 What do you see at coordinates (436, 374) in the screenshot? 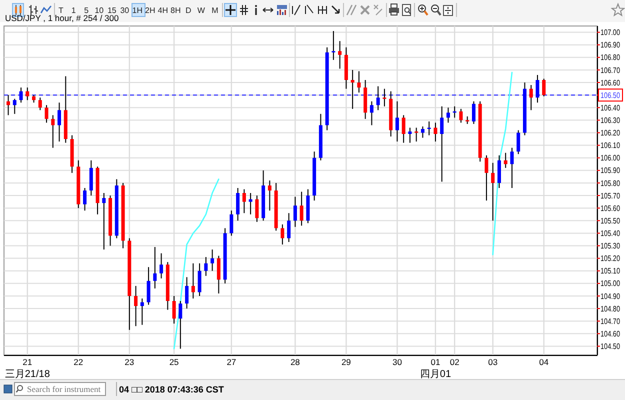
I see `text: 四月01` at bounding box center [436, 374].